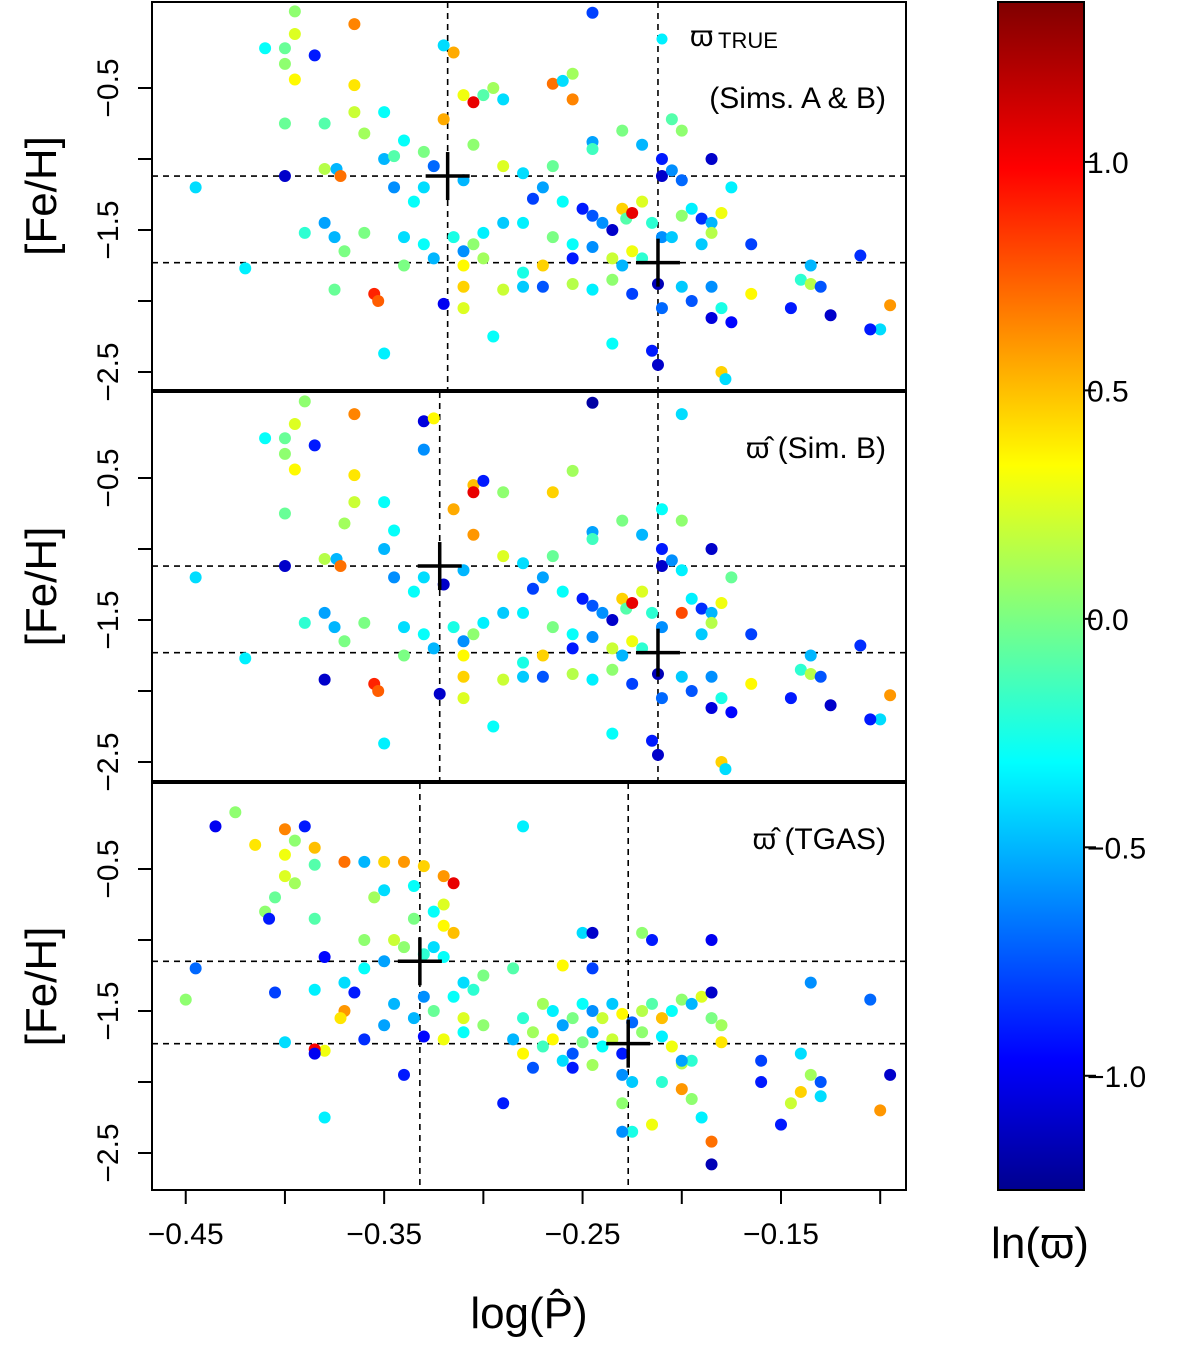 Image resolution: width=1200 pixels, height=1351 pixels. Describe the element at coordinates (1041, 596) in the screenshot. I see `colorbar-gradient` at that location.